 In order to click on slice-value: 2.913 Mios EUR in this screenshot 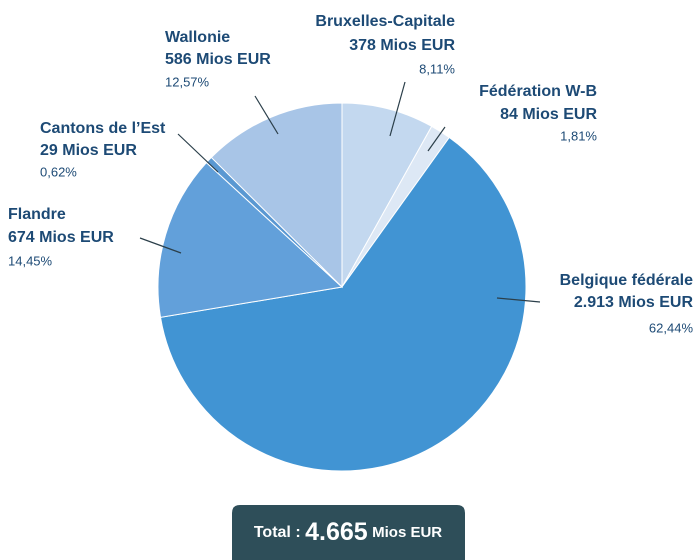, I will do `click(634, 302)`.